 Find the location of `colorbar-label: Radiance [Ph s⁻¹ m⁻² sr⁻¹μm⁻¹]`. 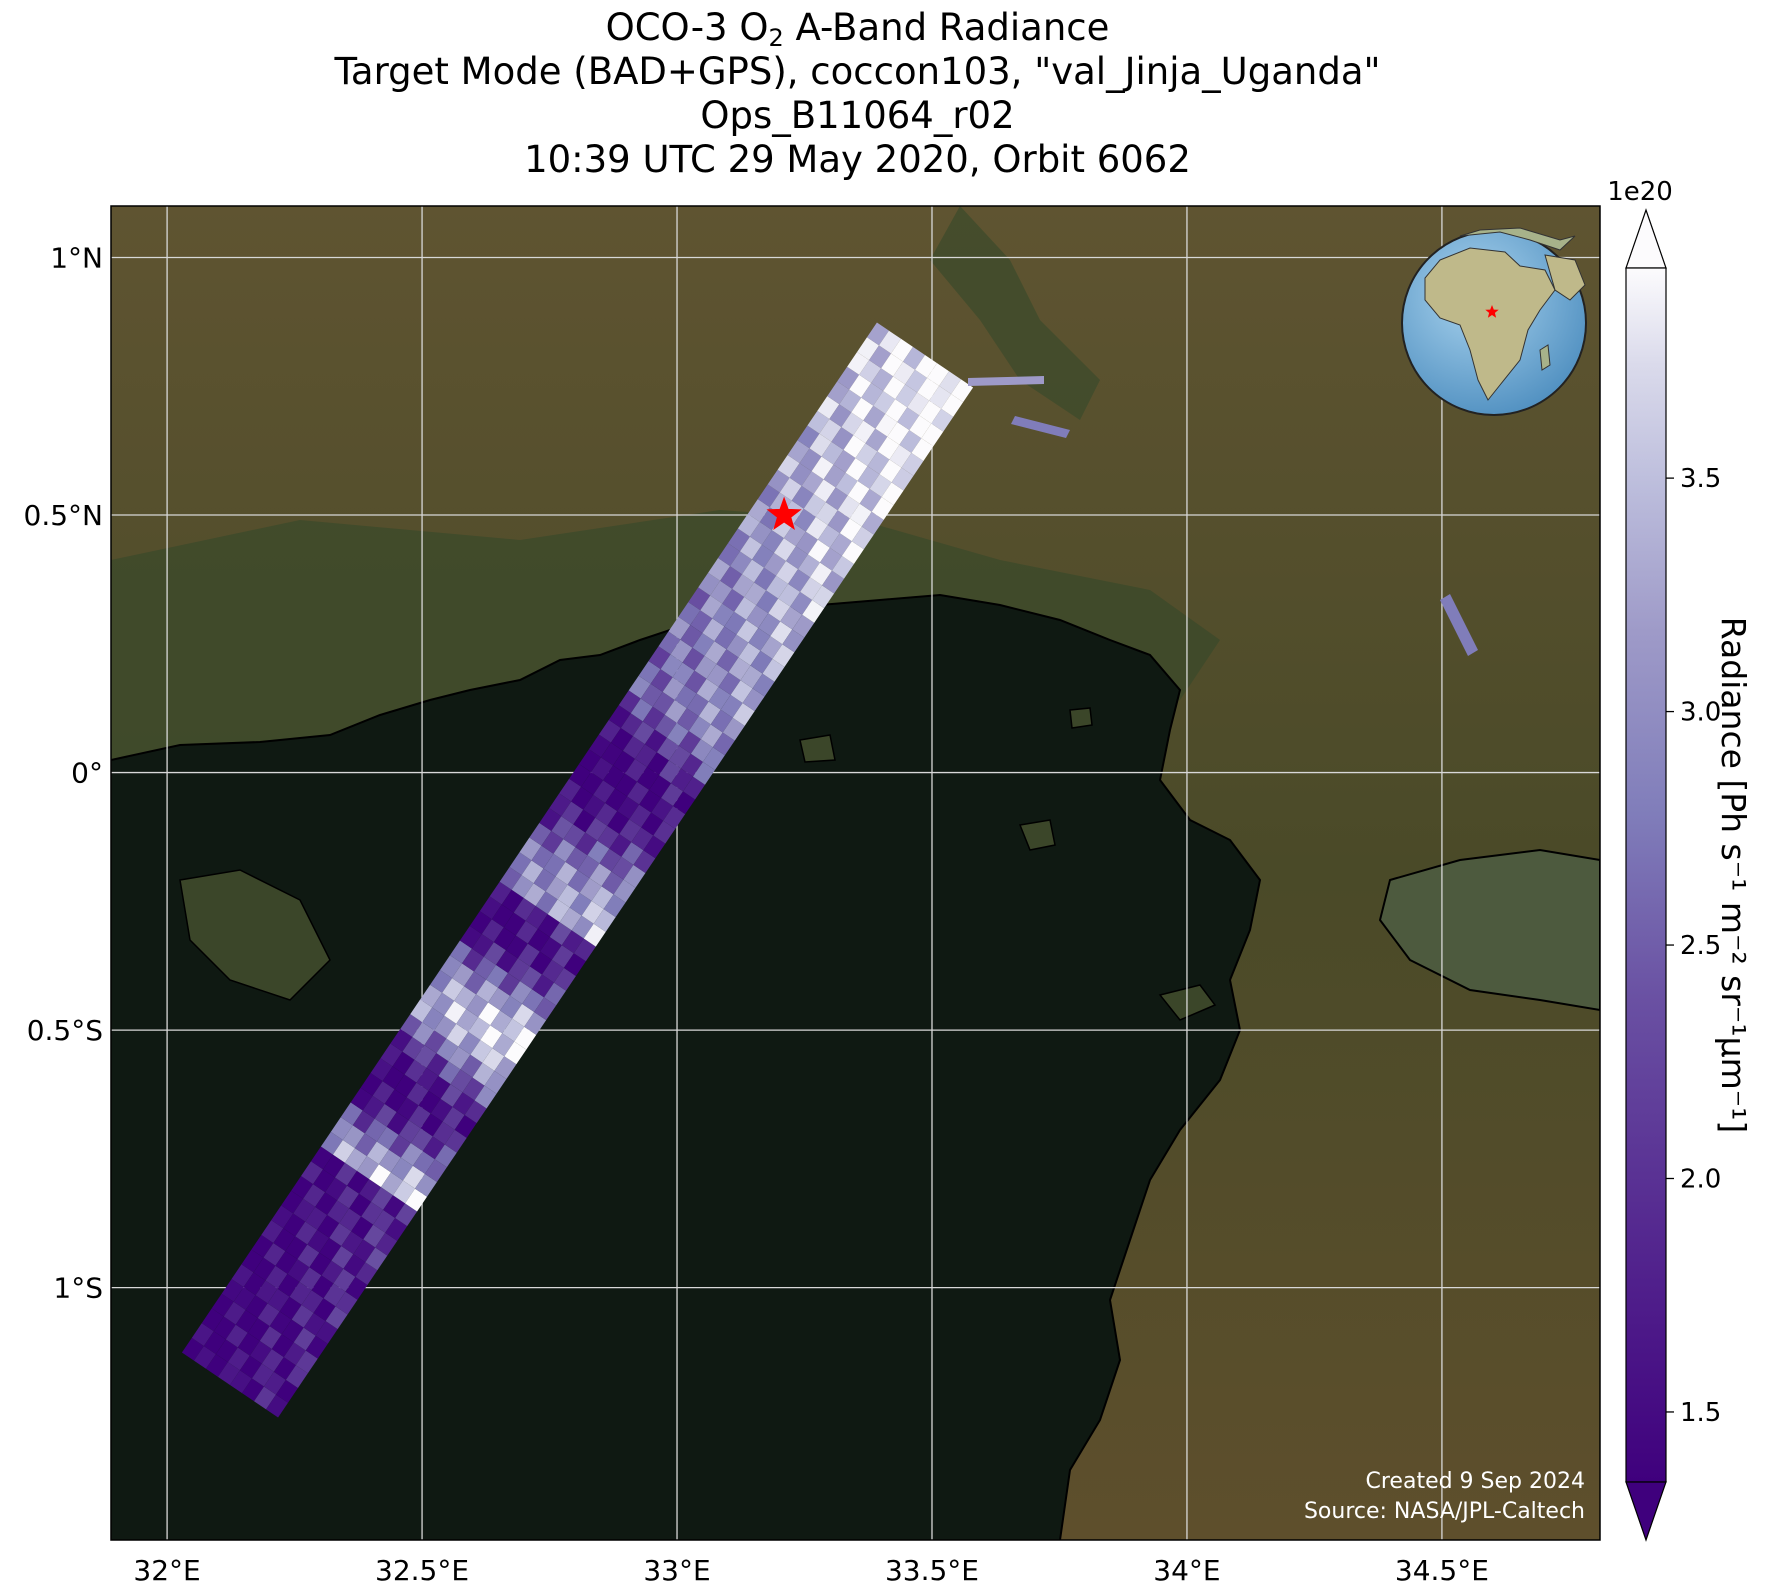

colorbar-label: Radiance [Ph s⁻¹ m⁻² sr⁻¹μm⁻¹] is located at coordinates (1733, 875).